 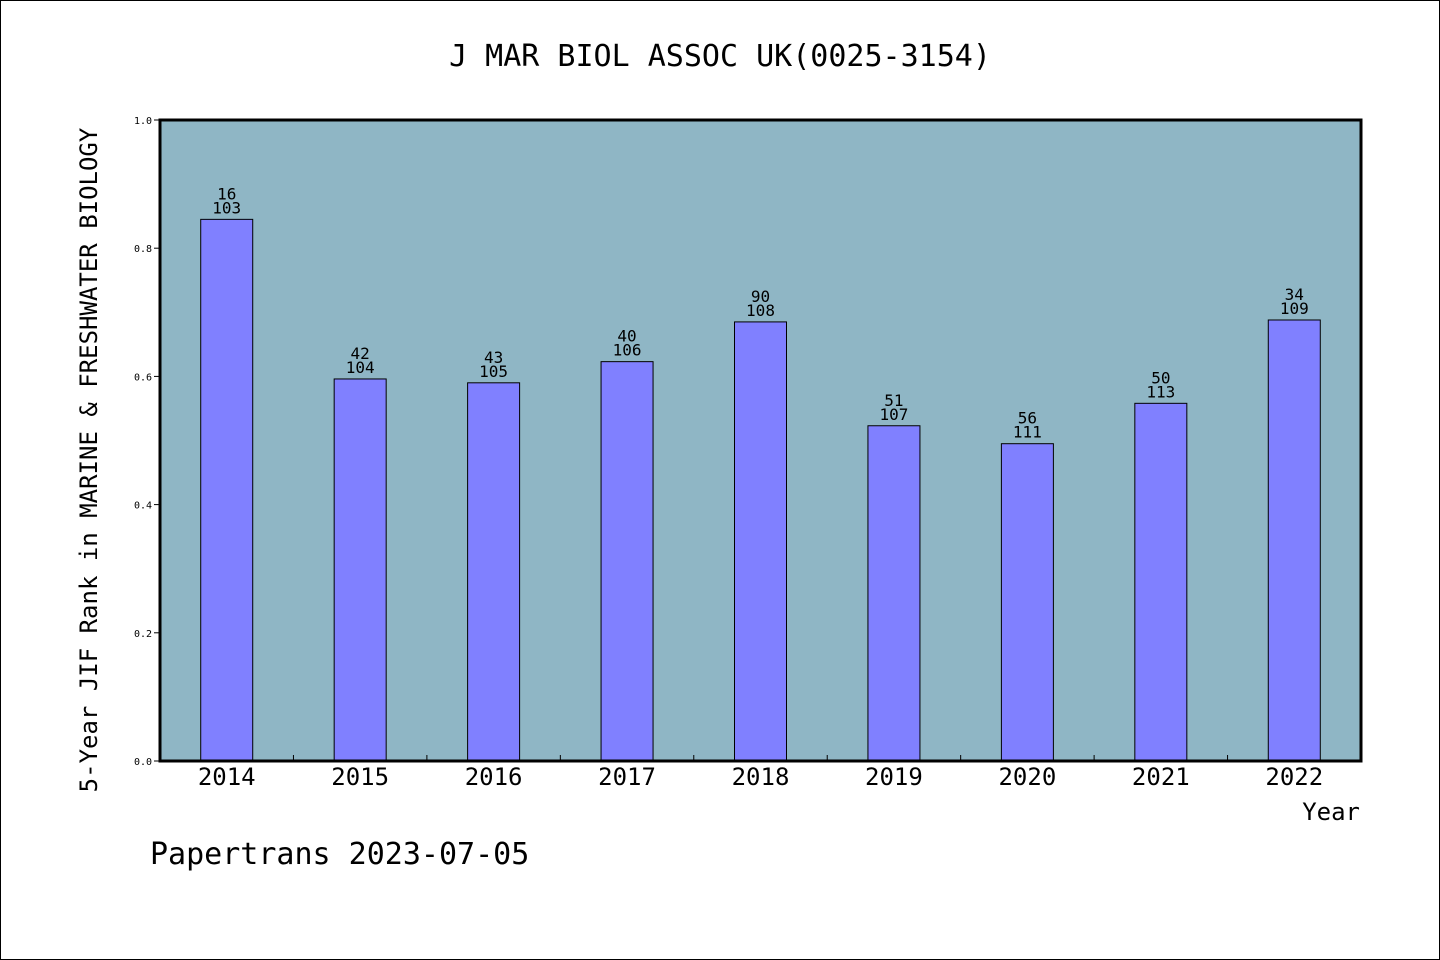 I want to click on bar-2022, so click(x=1294, y=540).